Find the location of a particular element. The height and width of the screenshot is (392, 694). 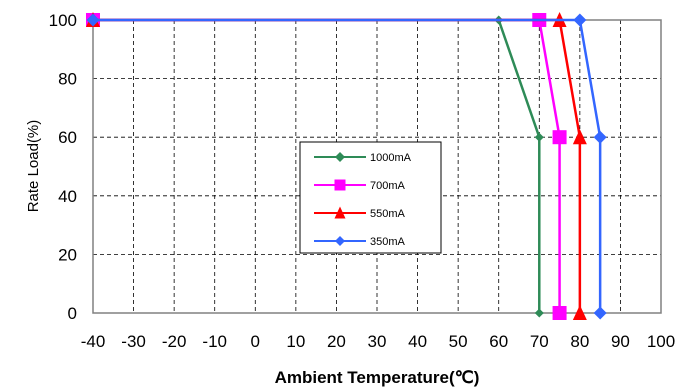

y-axis-label: Rate Load(%) is located at coordinates (33, 166).